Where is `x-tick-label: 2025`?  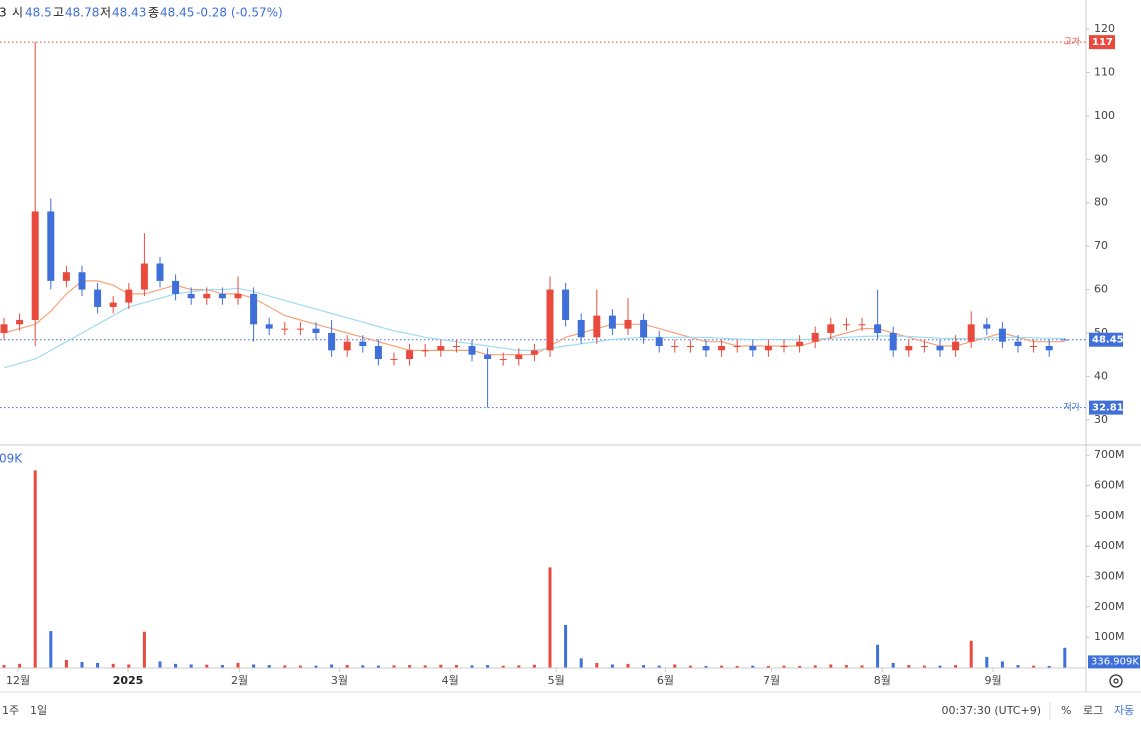
x-tick-label: 2025 is located at coordinates (128, 680).